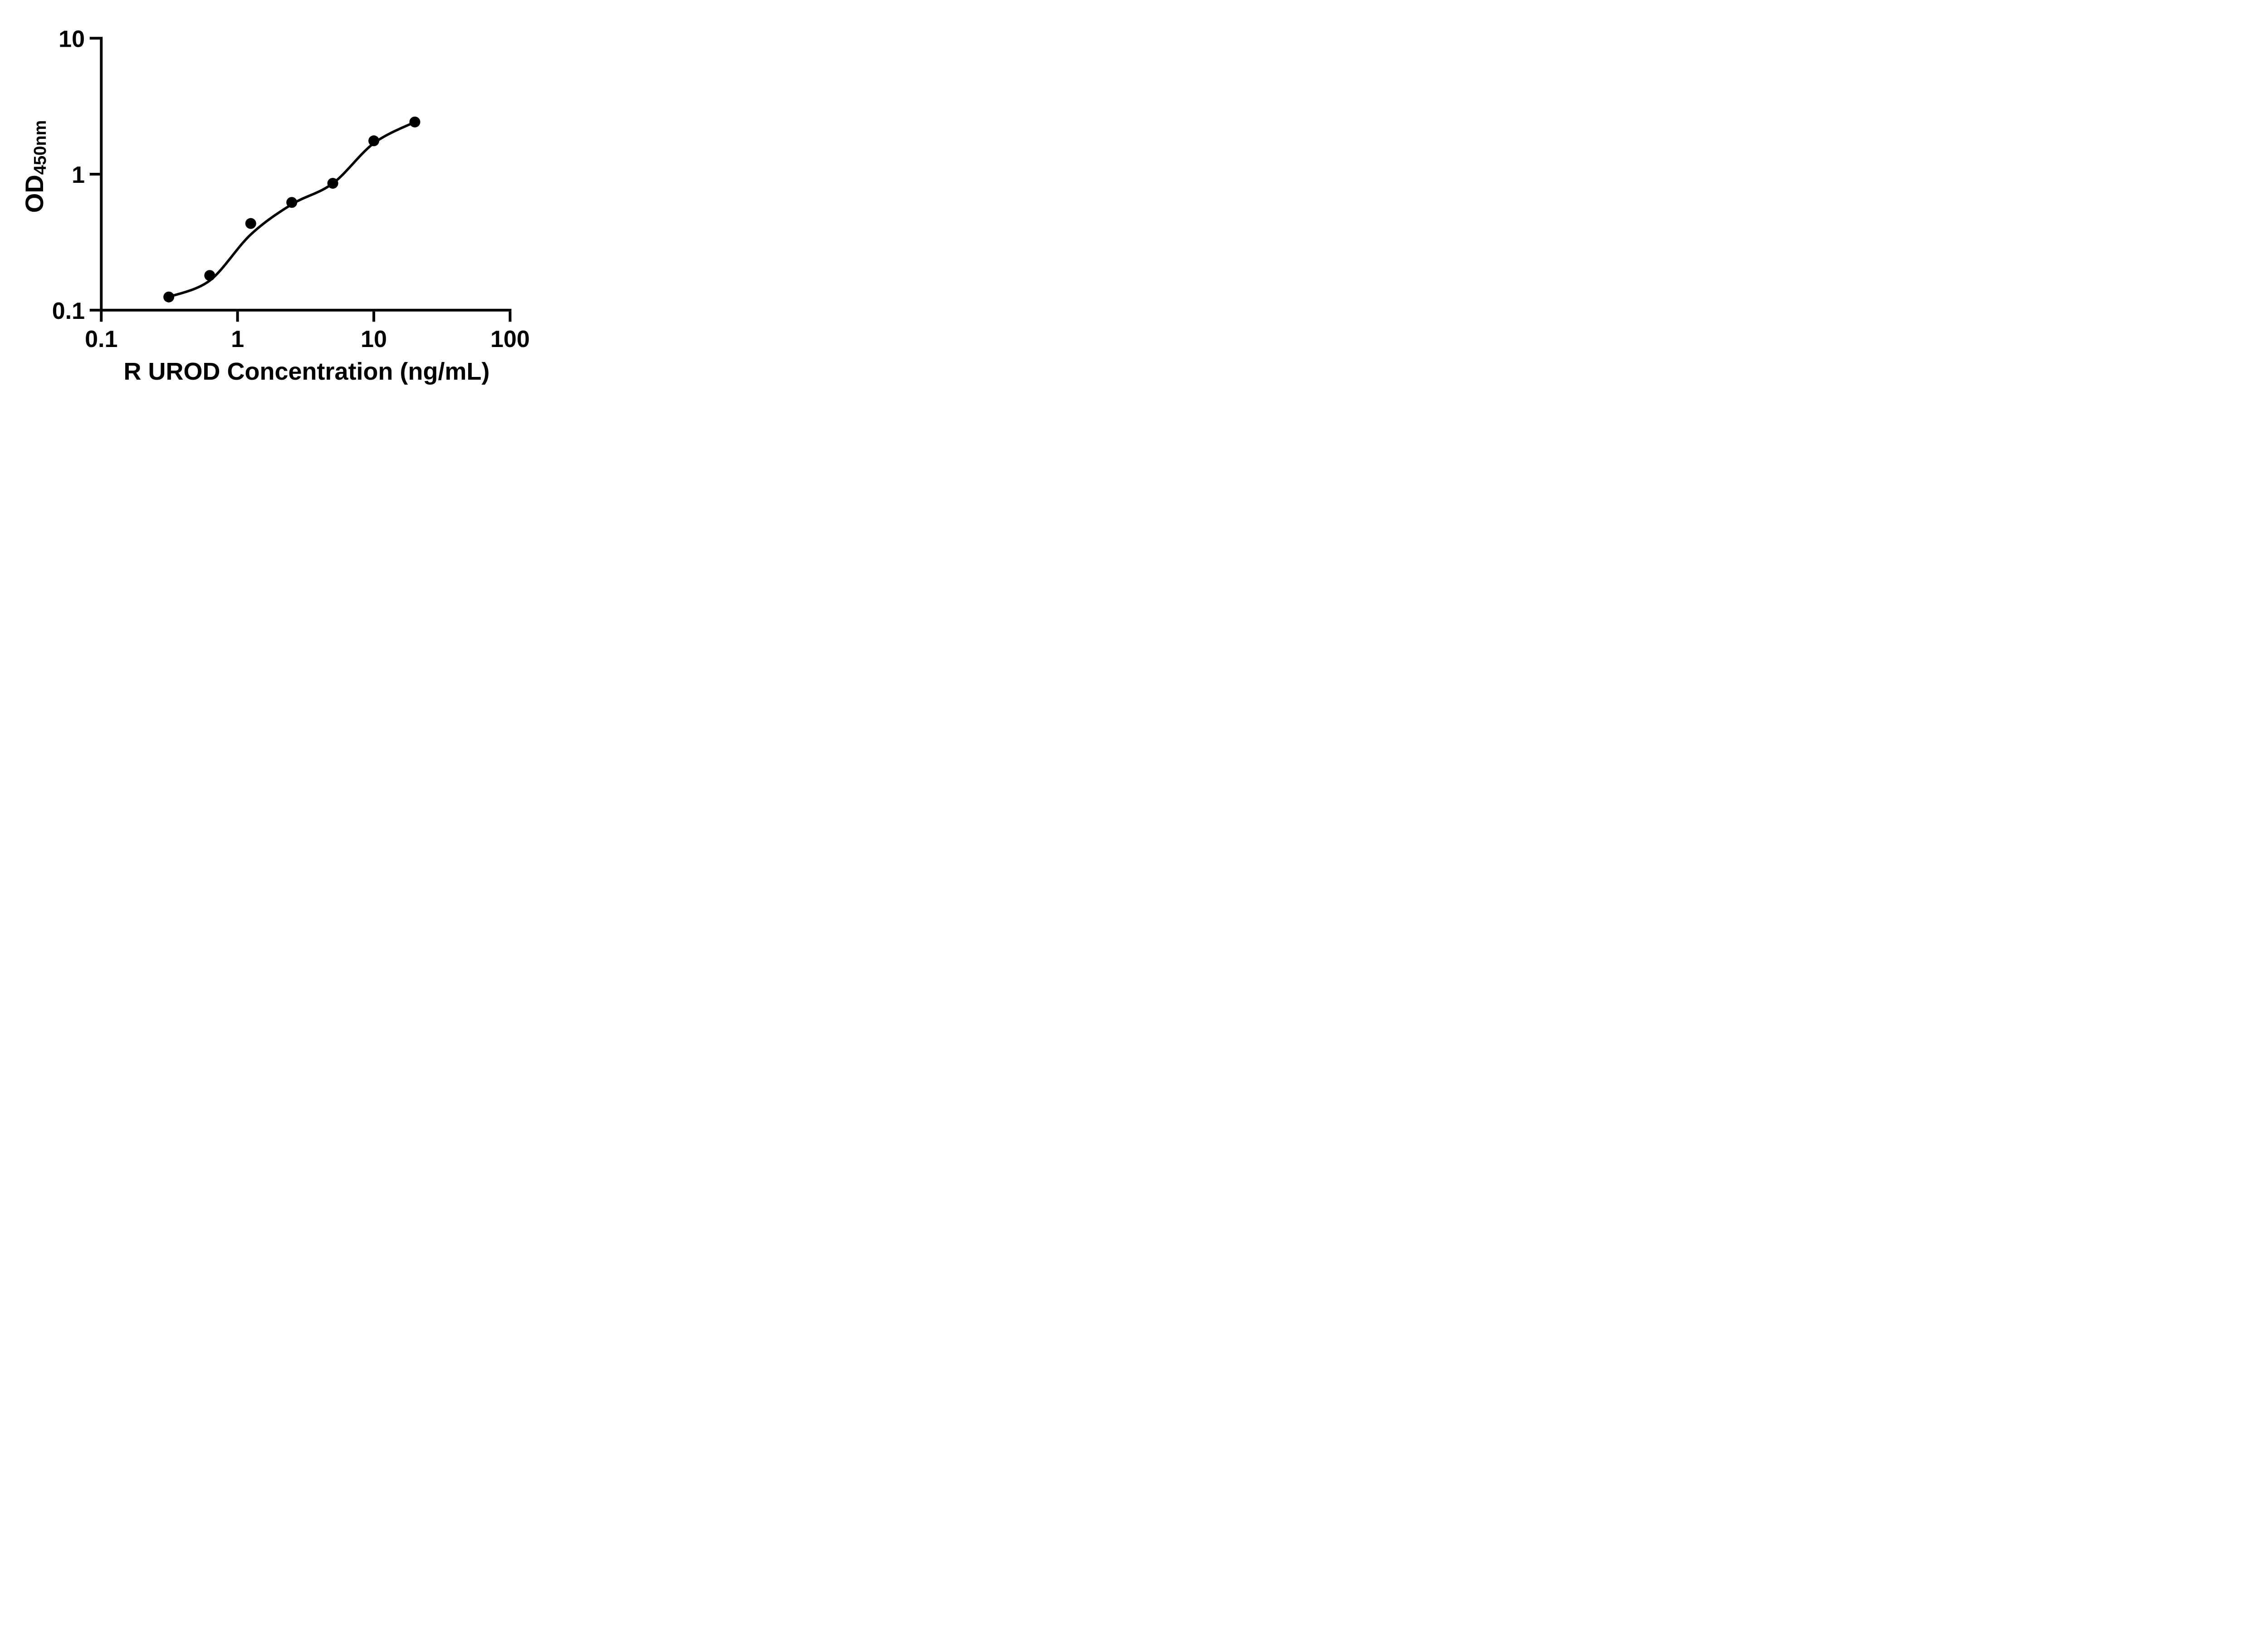 The image size is (2268, 1633). Describe the element at coordinates (510, 339) in the screenshot. I see `x-tick-label-100: 100` at that location.